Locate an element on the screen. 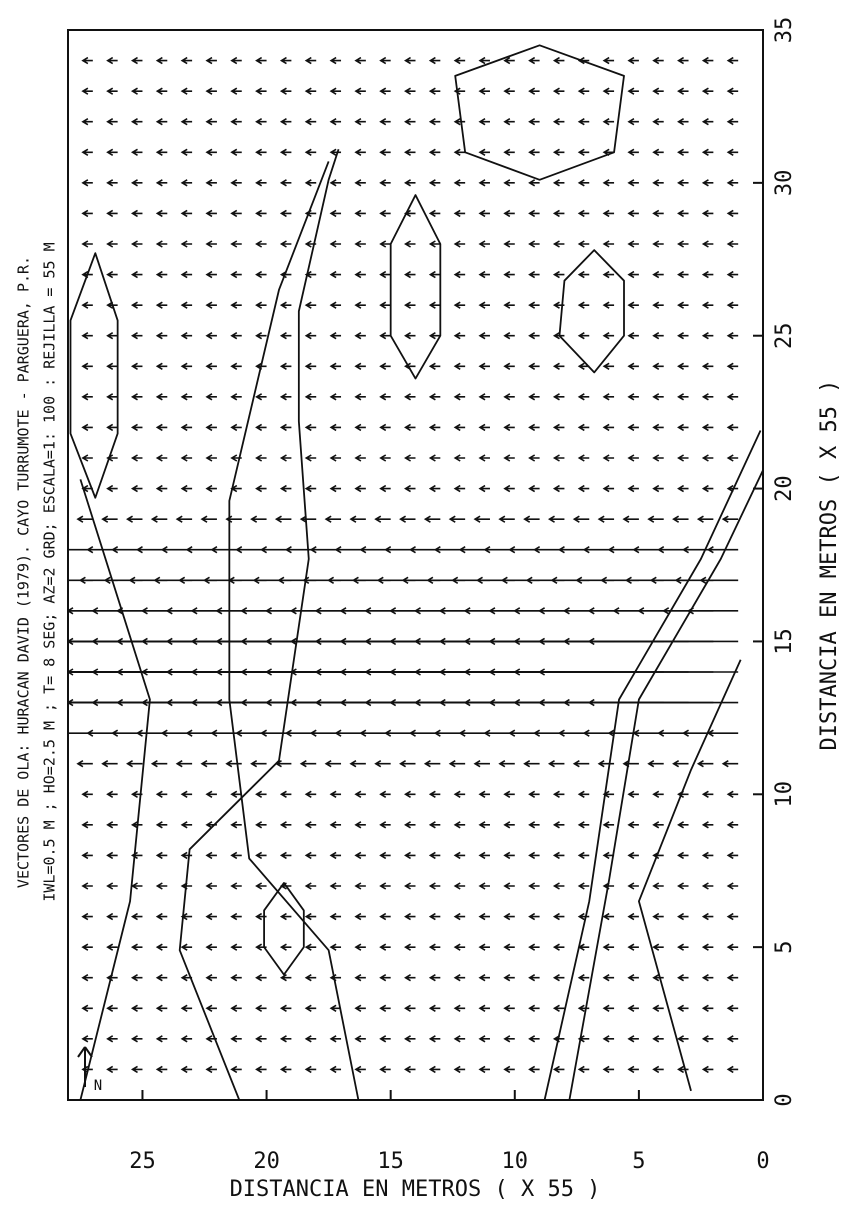  y-axis-label: DISTANCIA EN METROS ( X 55 ) is located at coordinates (415, 1189).